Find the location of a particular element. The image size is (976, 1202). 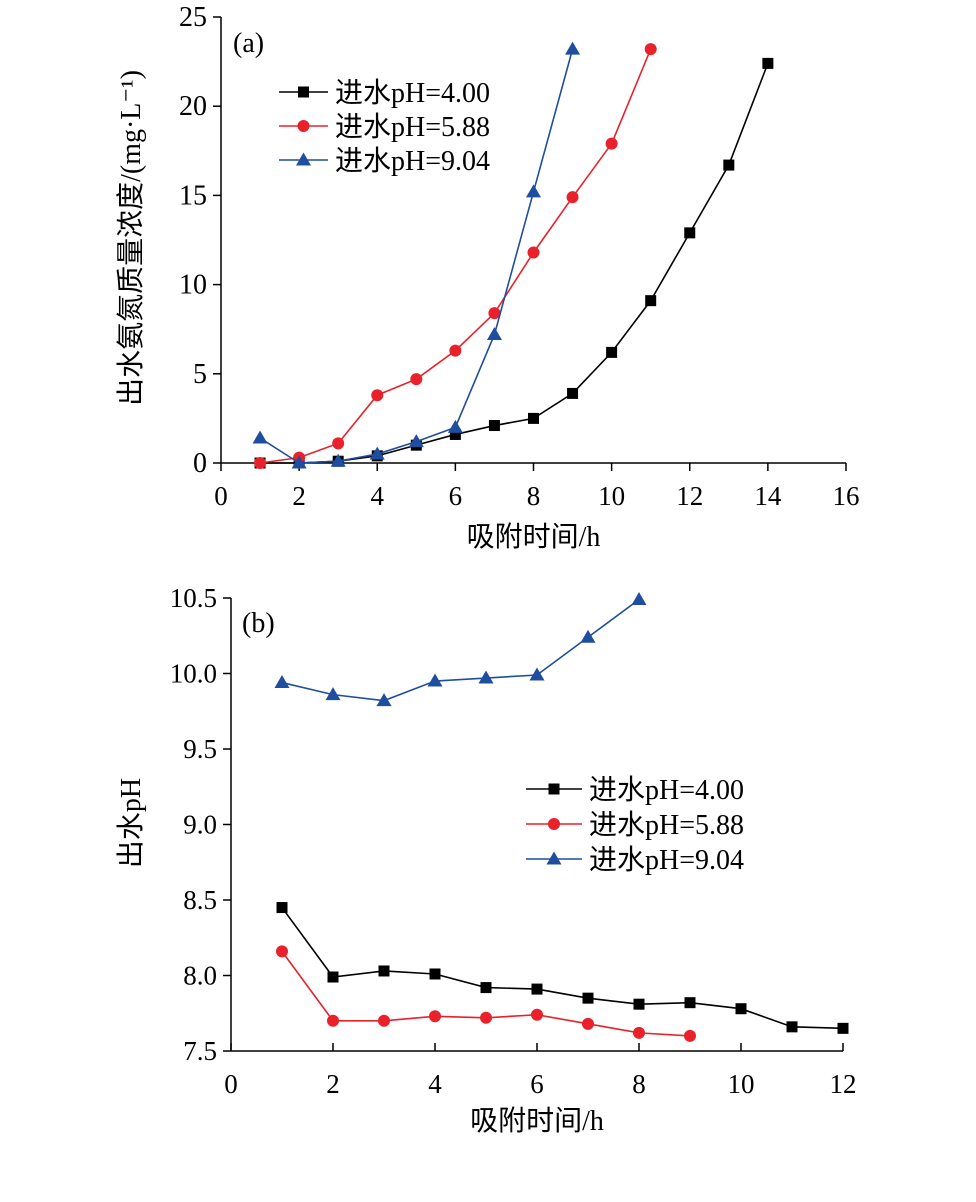

x-tick-label: 14 is located at coordinates (768, 496).